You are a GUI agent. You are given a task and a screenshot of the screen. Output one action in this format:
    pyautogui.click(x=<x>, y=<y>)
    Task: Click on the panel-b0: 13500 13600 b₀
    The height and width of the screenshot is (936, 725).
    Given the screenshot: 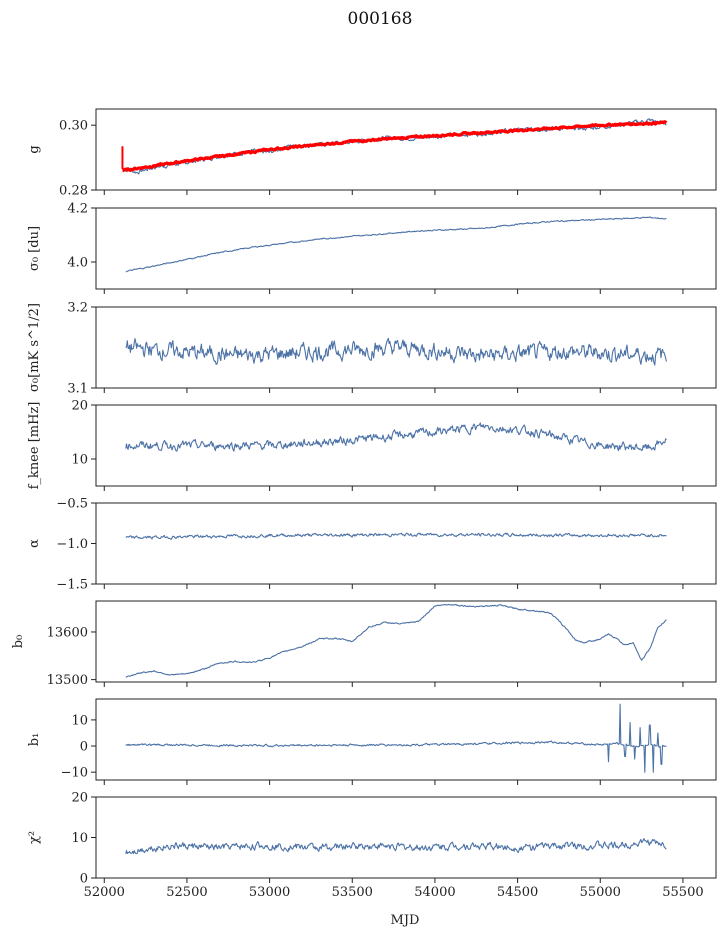 What is the action you would take?
    pyautogui.click(x=364, y=644)
    